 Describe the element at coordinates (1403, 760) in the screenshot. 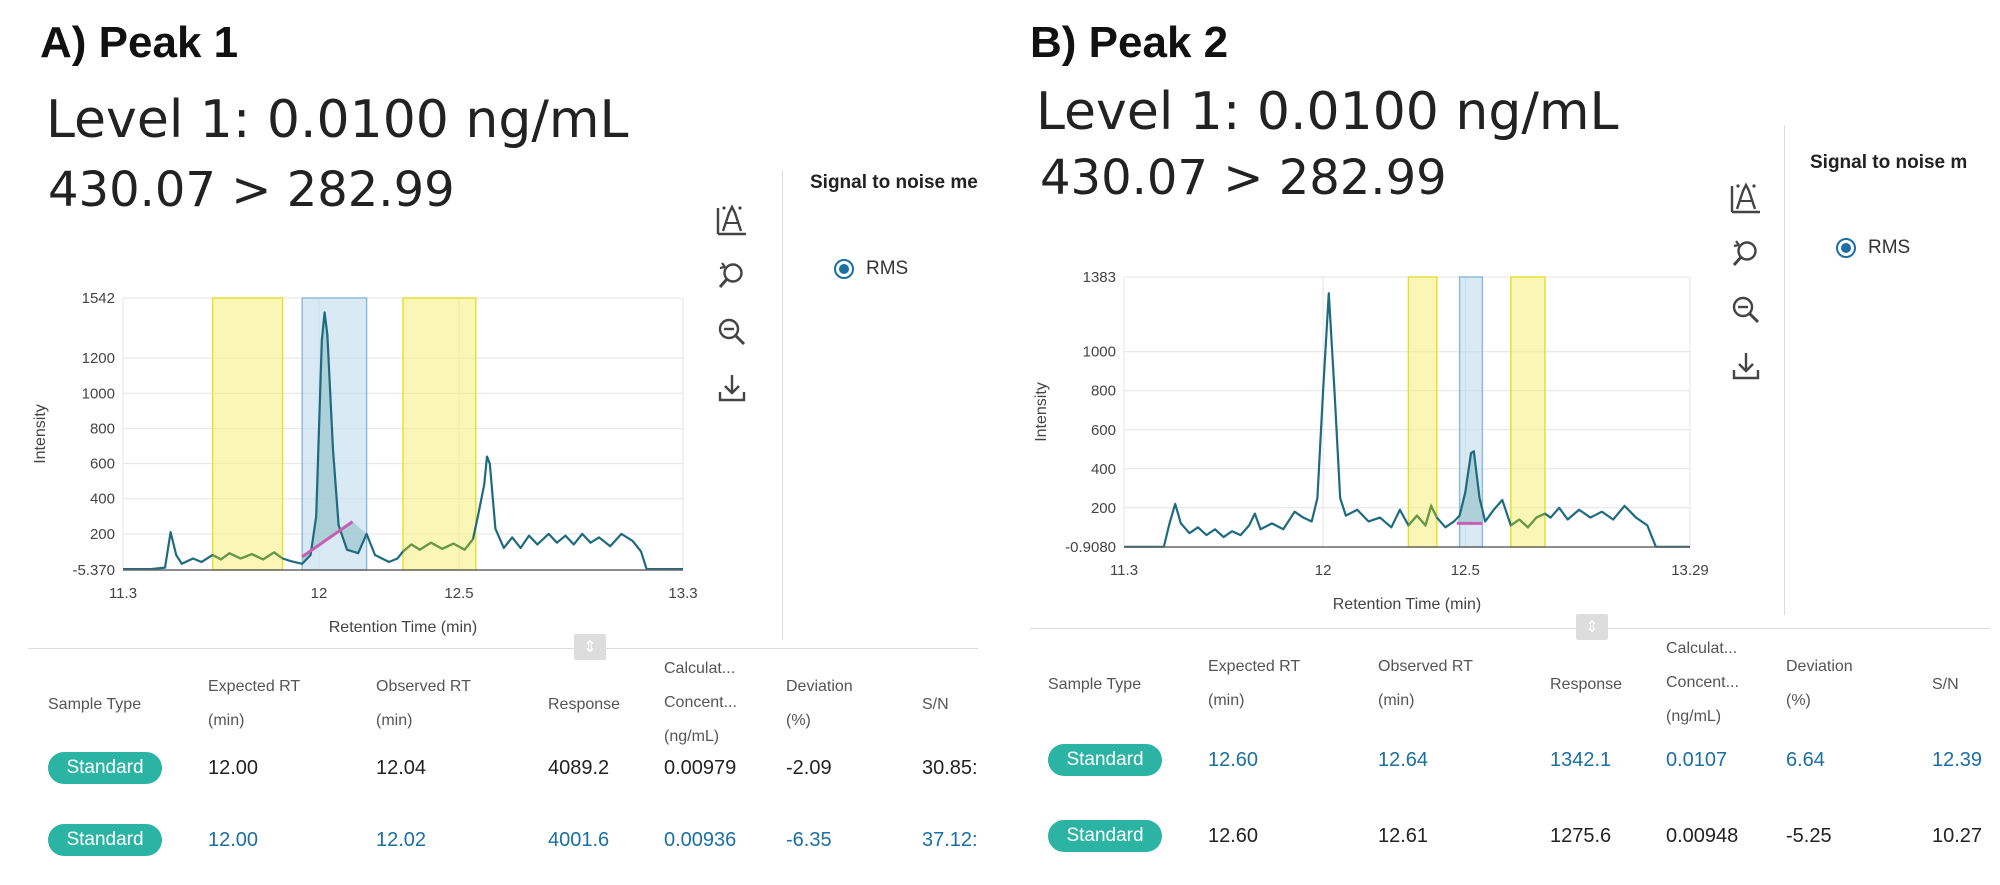

I see `observed-rt-cell: 12.64` at that location.